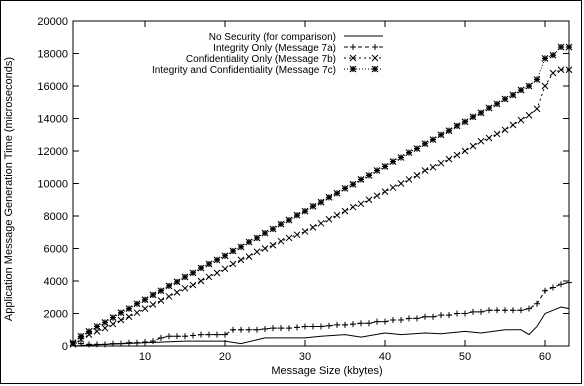 The image size is (584, 386). Describe the element at coordinates (56, 315) in the screenshot. I see `y-tick-label: 2000` at that location.